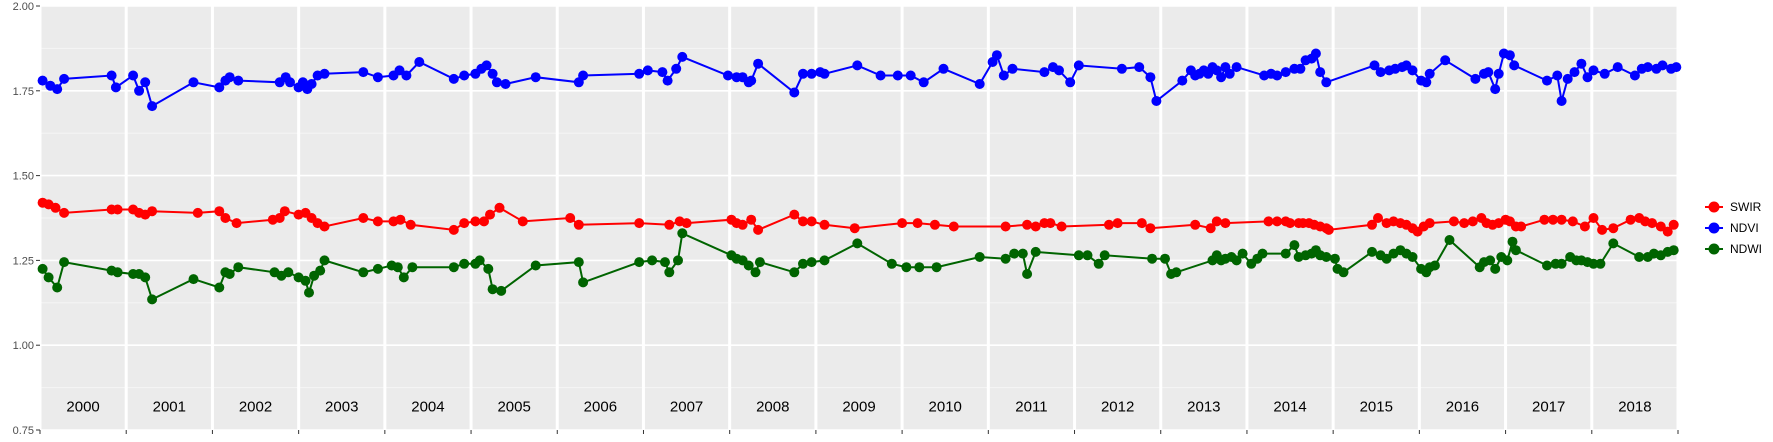 This screenshot has width=1773, height=442. What do you see at coordinates (82, 406) in the screenshot?
I see `year-label: 2000` at bounding box center [82, 406].